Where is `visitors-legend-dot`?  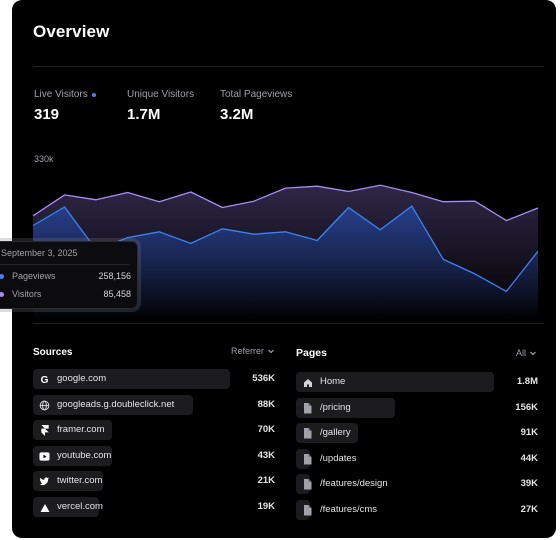 visitors-legend-dot is located at coordinates (2, 294).